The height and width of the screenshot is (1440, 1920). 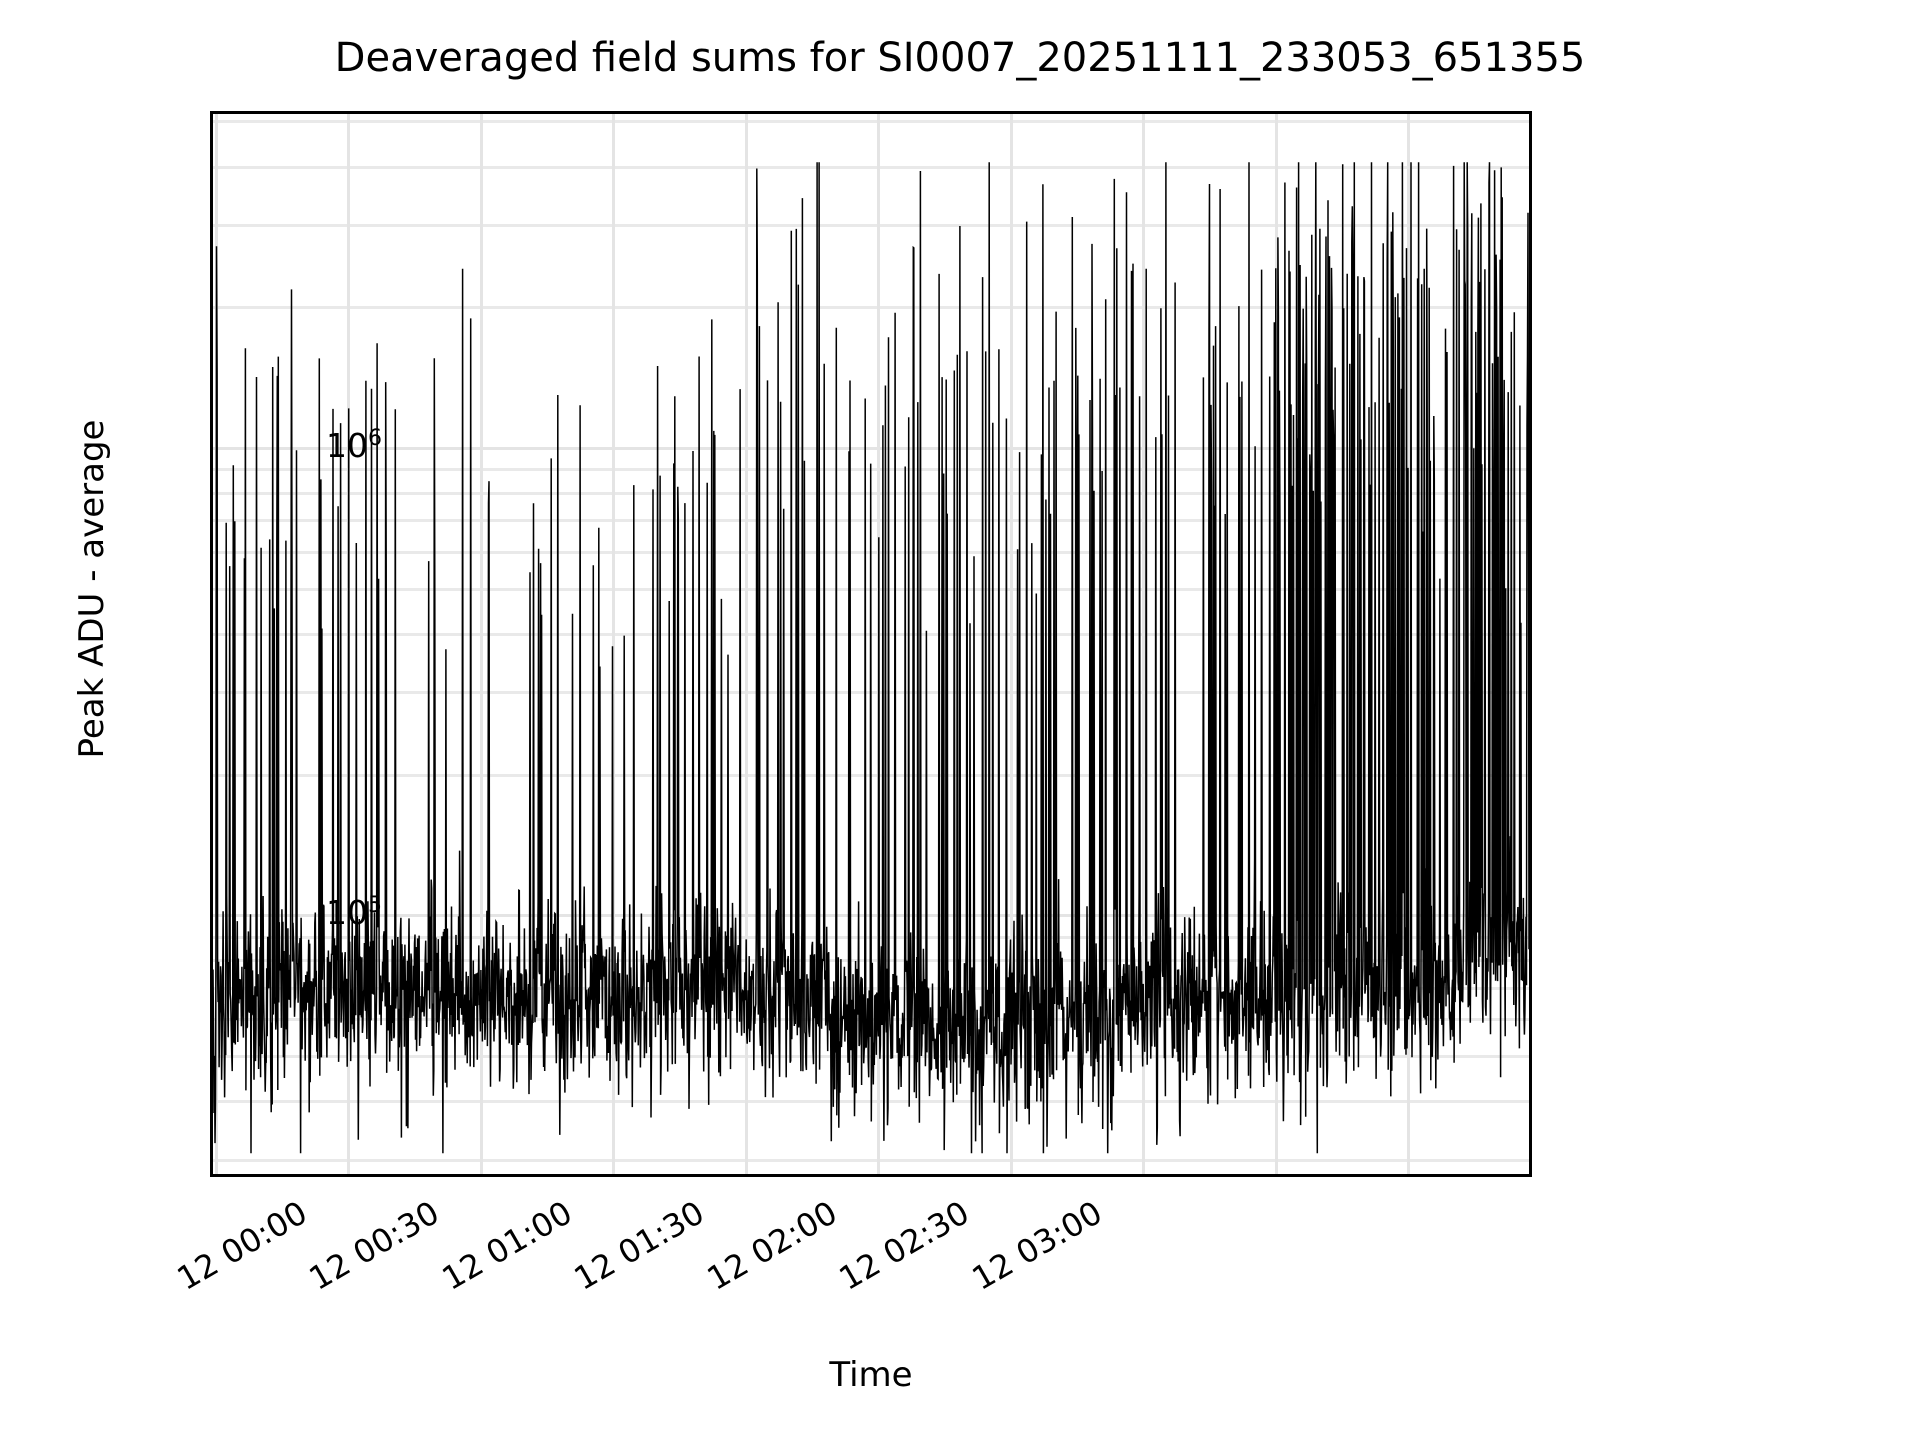 What do you see at coordinates (375, 905) in the screenshot?
I see `y-tick-label-exponent: 5` at bounding box center [375, 905].